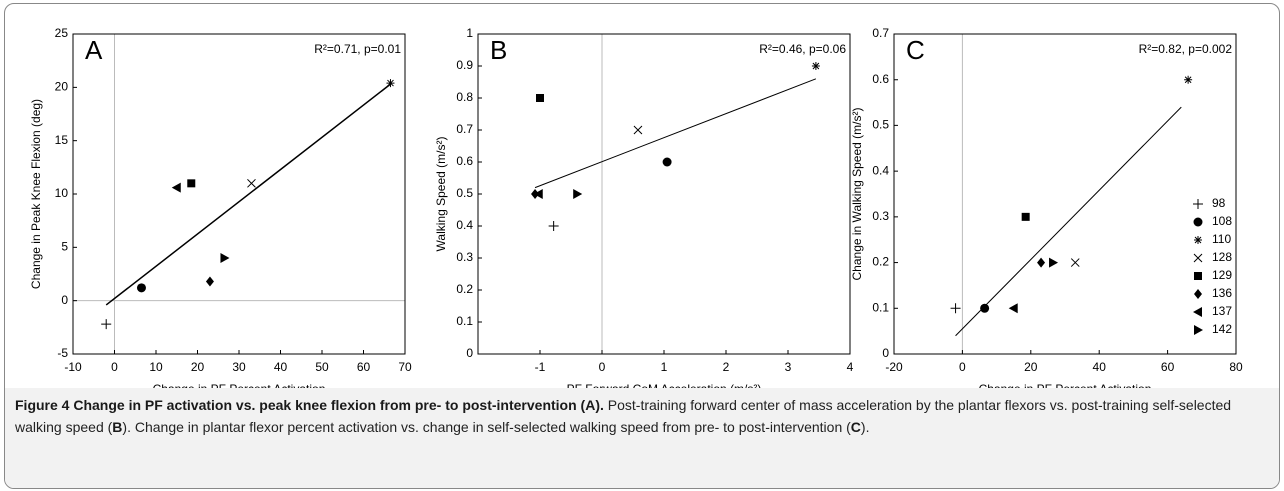 This screenshot has height=491, width=1284. What do you see at coordinates (469, 33) in the screenshot?
I see `y-tick-label: 1` at bounding box center [469, 33].